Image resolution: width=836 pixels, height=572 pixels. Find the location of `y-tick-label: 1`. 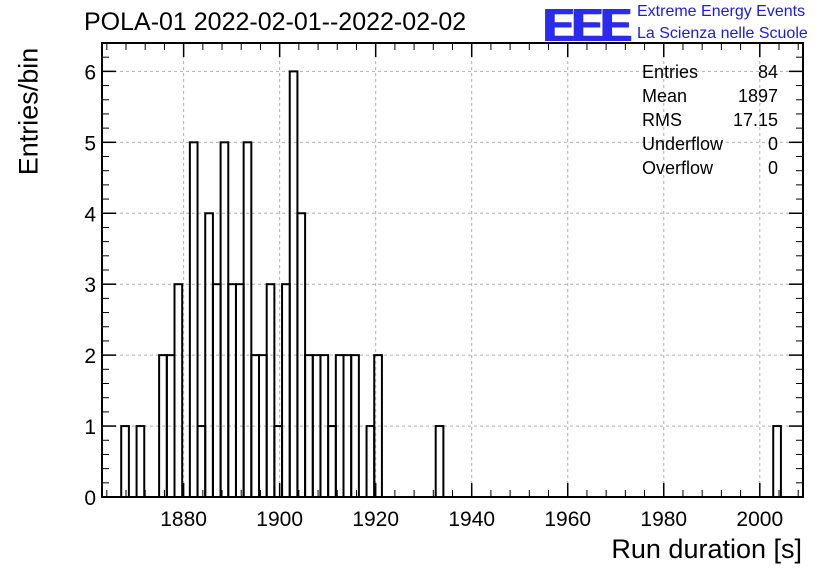

y-tick-label: 1 is located at coordinates (90, 427).